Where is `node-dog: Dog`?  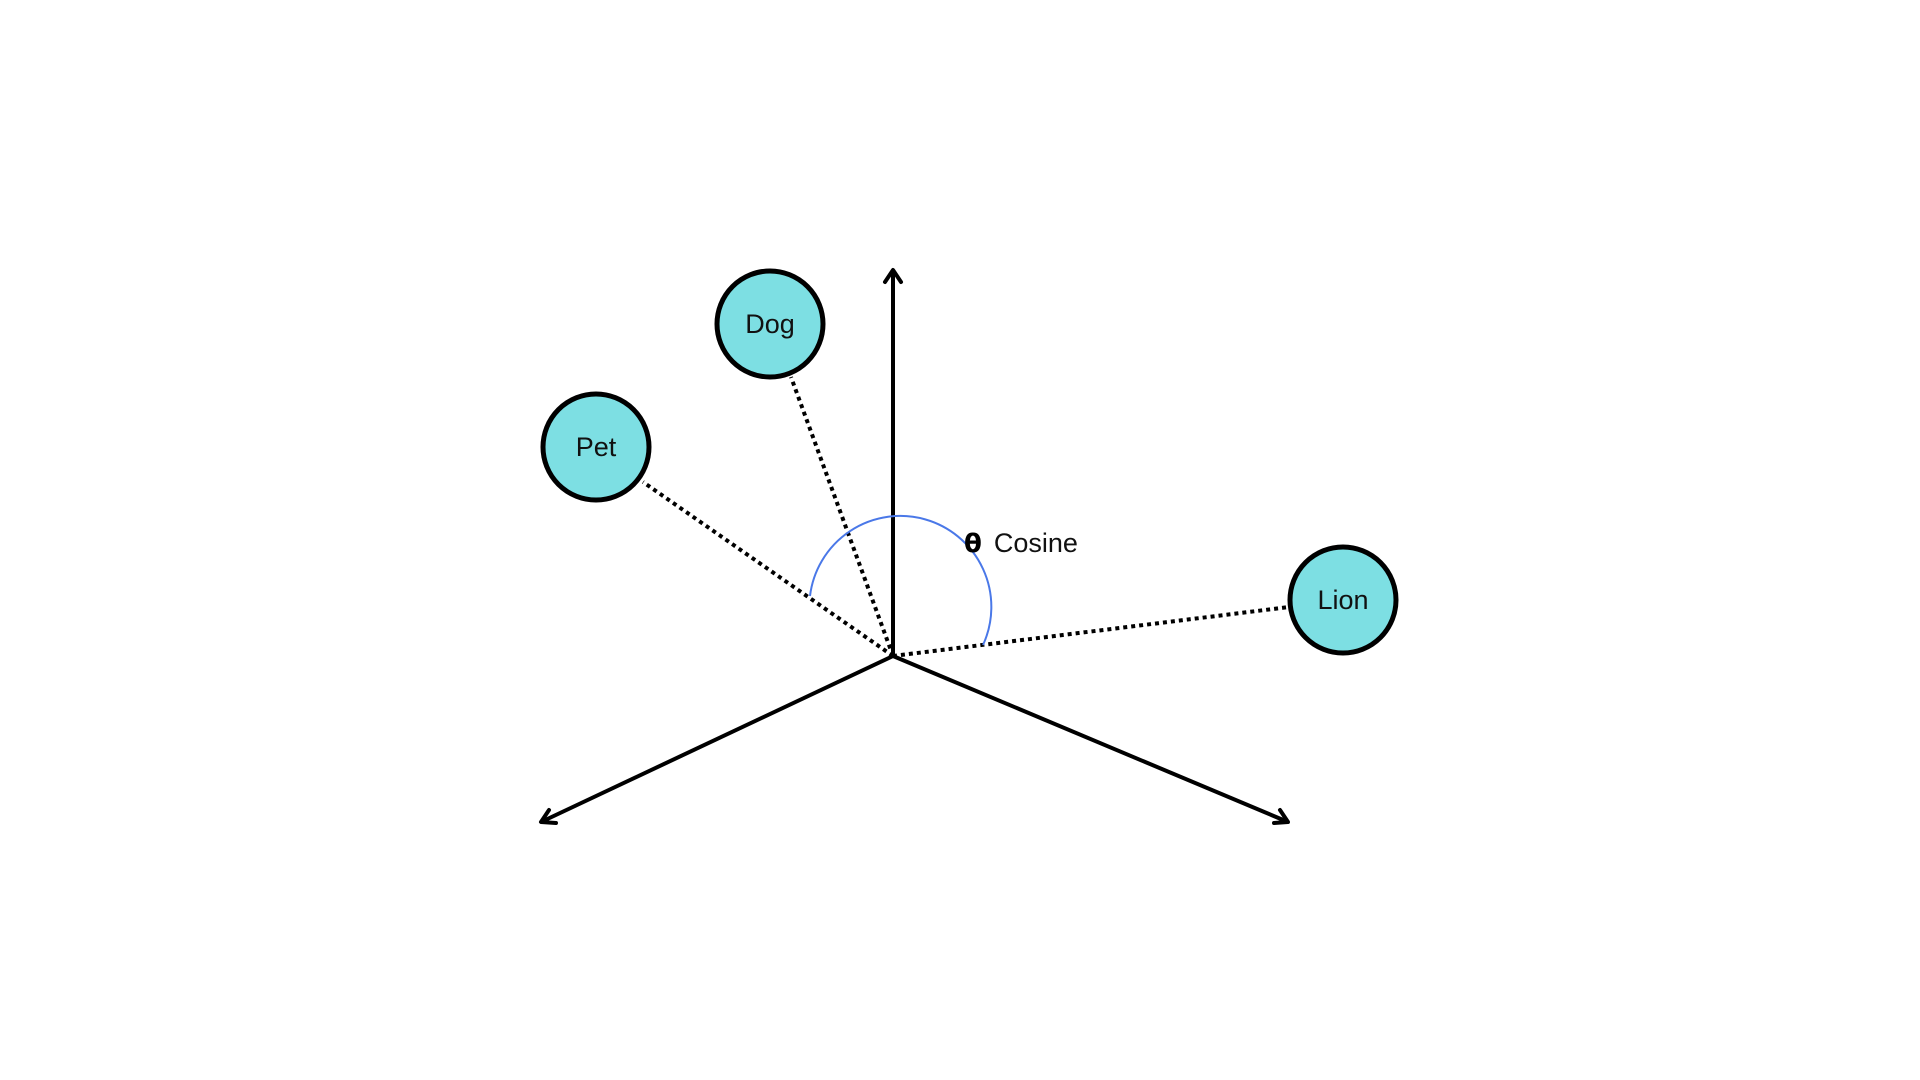
node-dog: Dog is located at coordinates (770, 324).